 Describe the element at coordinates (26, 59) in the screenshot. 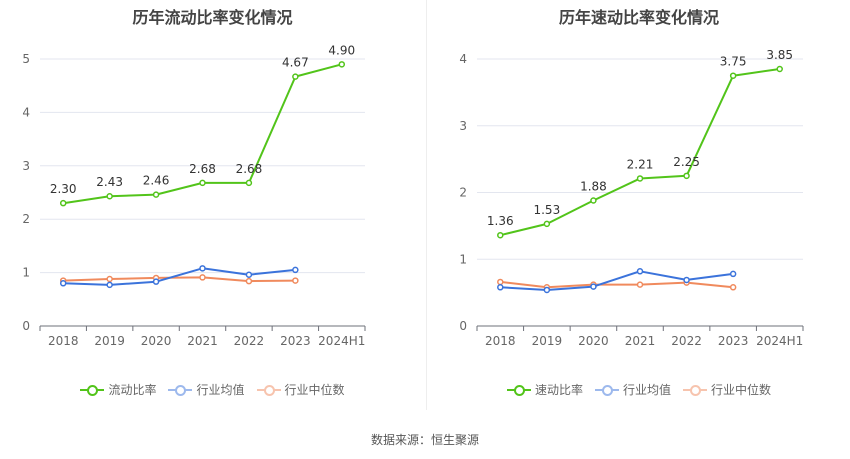

I see `y-tick-label: 5` at that location.